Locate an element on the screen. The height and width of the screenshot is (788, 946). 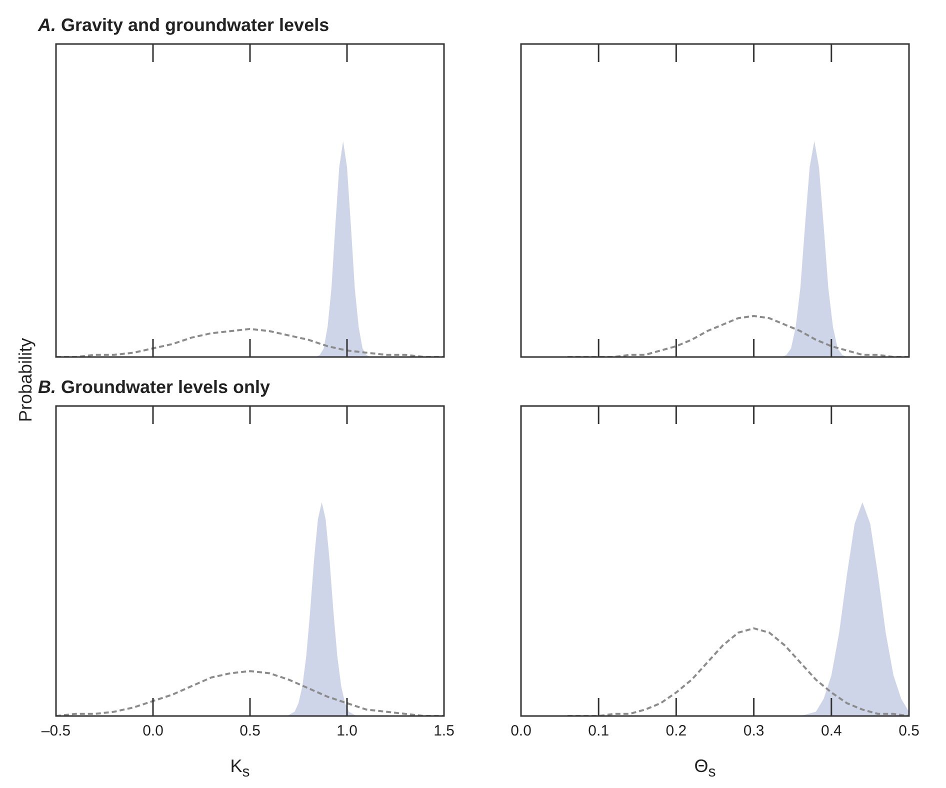
y-axis-title: Probability is located at coordinates (26, 380).